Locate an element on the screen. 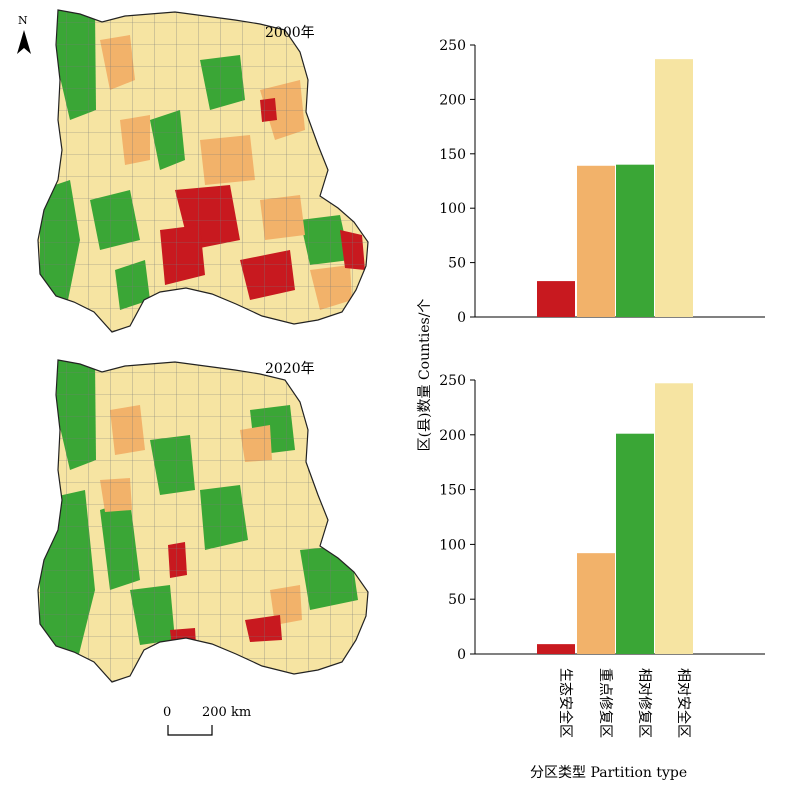  chart-1-y-tick-label: 0 is located at coordinates (461, 655).